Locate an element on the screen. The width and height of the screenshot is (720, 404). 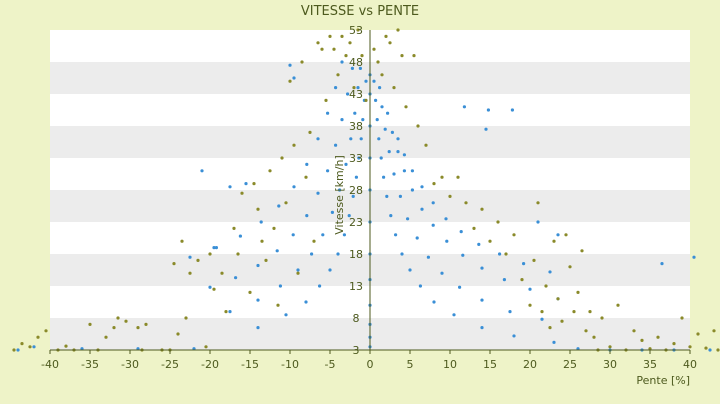
x-tick-label: 0 is located at coordinates (370, 364).